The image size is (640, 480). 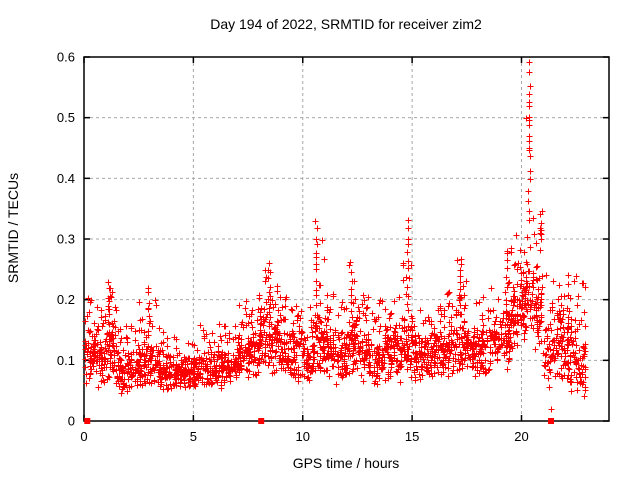 I want to click on y-axis-label: SRMTID / TECUs, so click(x=13, y=228).